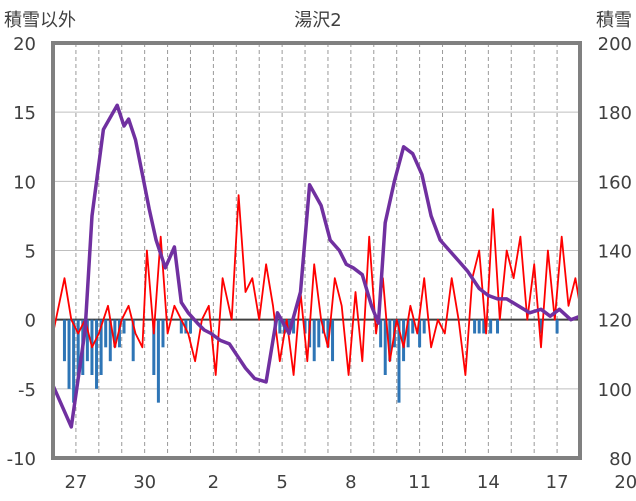  What do you see at coordinates (614, 20) in the screenshot?
I see `right-axis-label: 積雪` at bounding box center [614, 20].